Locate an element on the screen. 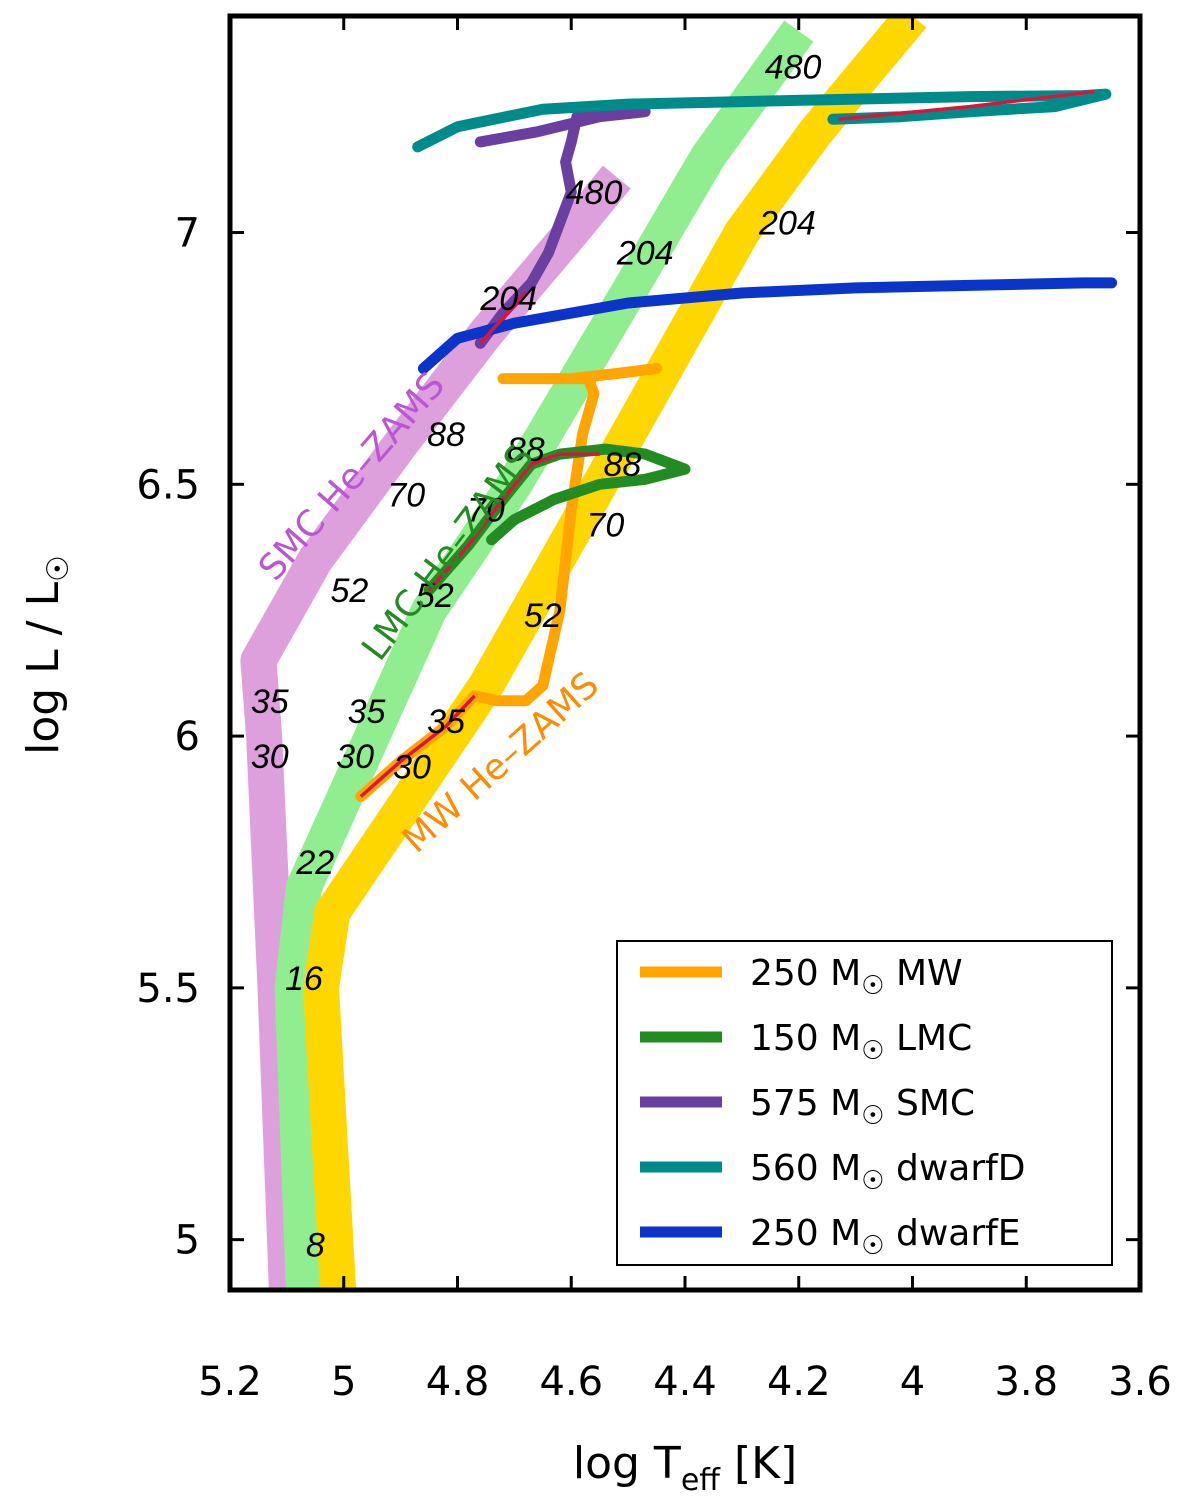 The width and height of the screenshot is (1200, 1512). x-tick-label: 4.6 is located at coordinates (571, 1382).